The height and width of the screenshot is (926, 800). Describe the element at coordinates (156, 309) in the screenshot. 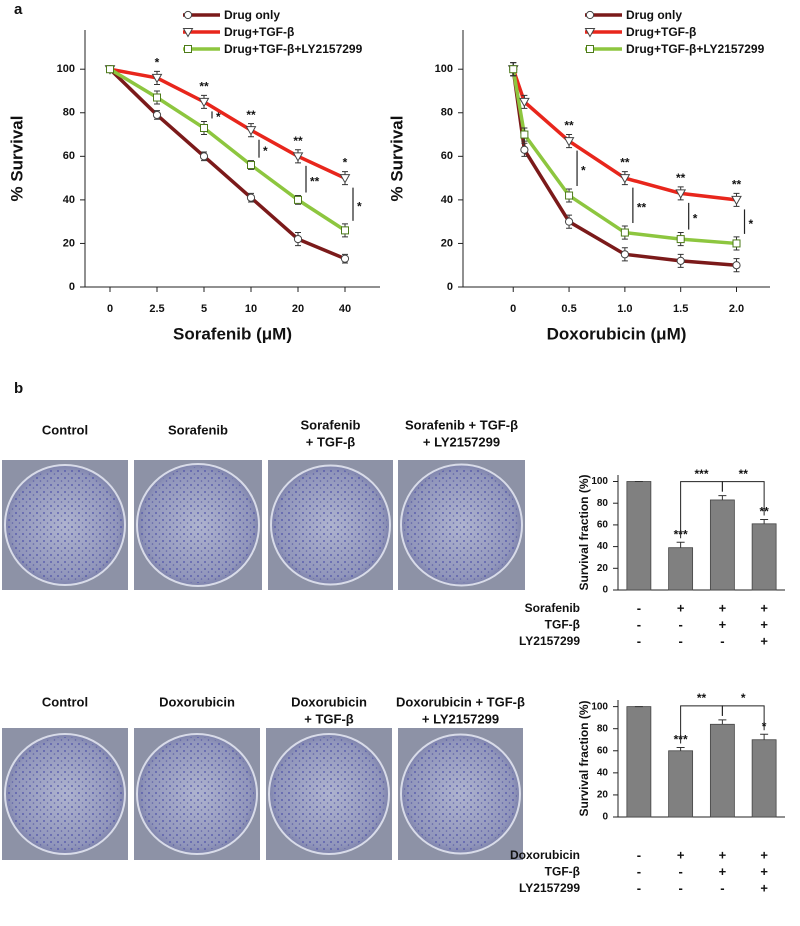

I see `x-tick-label: 2.5` at that location.